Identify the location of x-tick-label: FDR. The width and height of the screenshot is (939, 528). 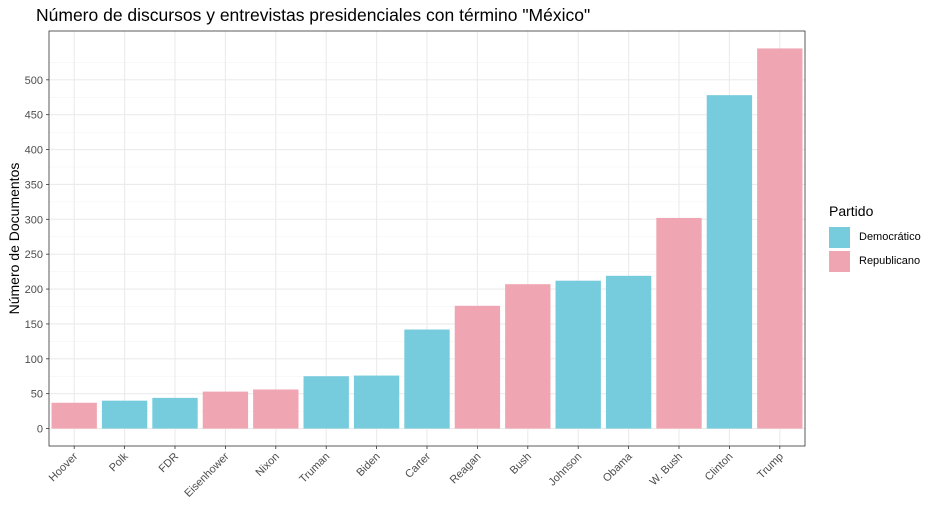
(169, 463).